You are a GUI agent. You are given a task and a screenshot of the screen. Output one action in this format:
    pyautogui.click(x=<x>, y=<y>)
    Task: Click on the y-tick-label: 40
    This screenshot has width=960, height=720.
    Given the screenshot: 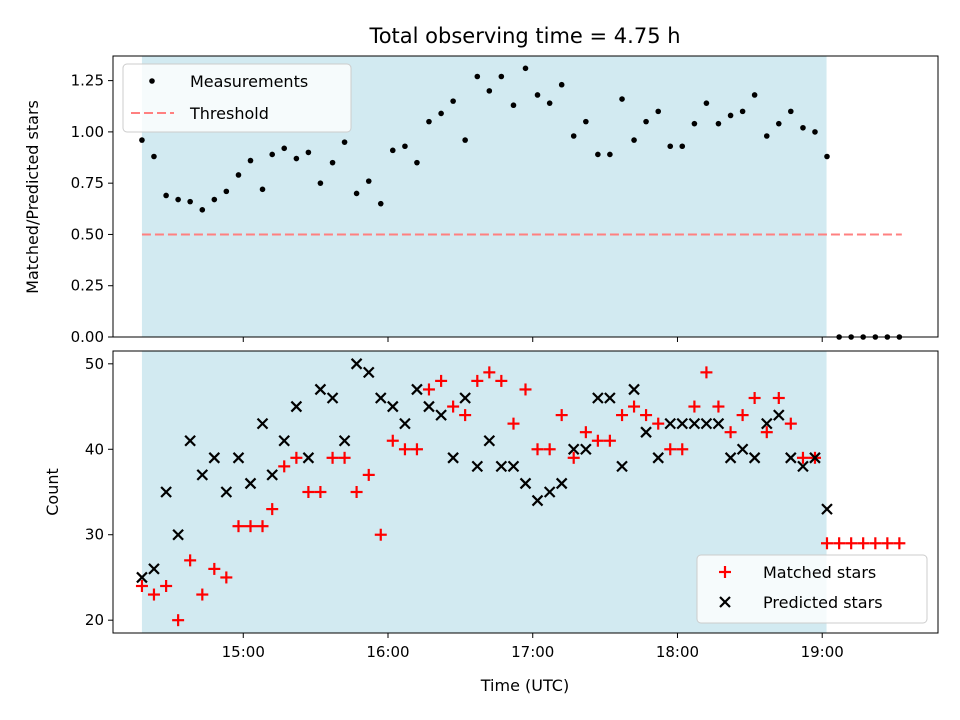 What is the action you would take?
    pyautogui.click(x=94, y=449)
    